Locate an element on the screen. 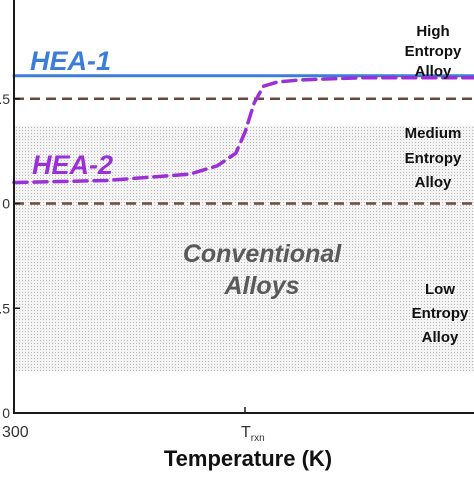  series-label-hea-2: HEA-2 is located at coordinates (72, 165).